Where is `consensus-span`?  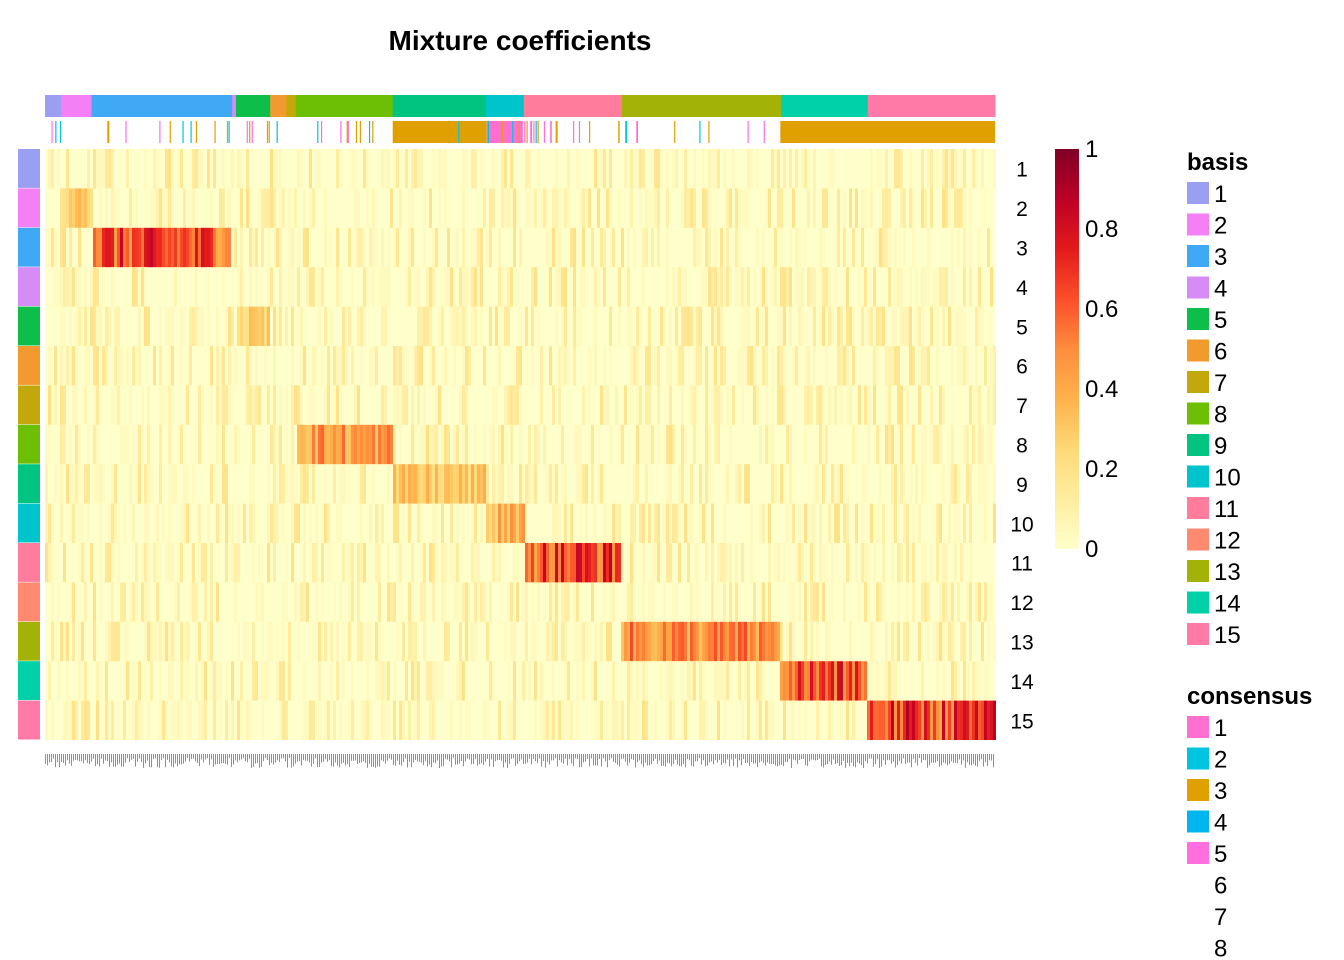 consensus-span is located at coordinates (439, 132).